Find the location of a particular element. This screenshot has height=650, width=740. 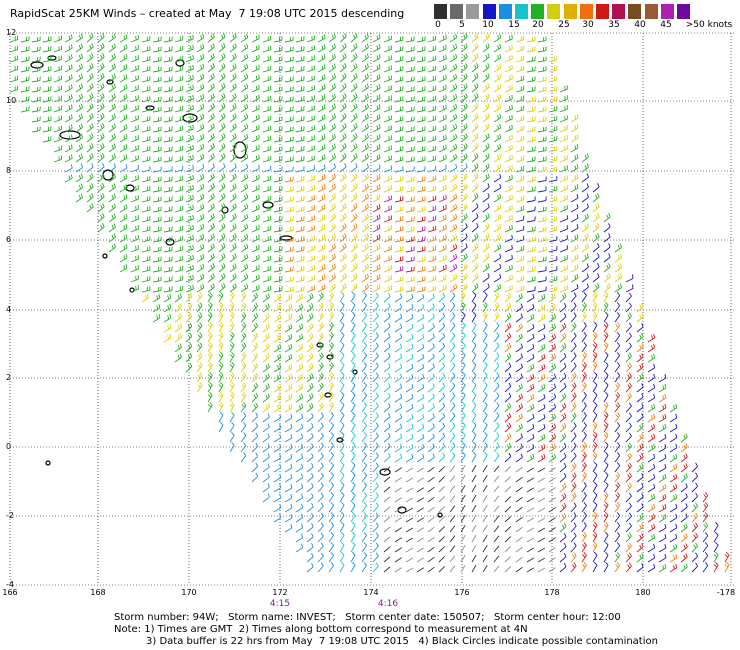

lon-label-166: 166 is located at coordinates (10, 592).